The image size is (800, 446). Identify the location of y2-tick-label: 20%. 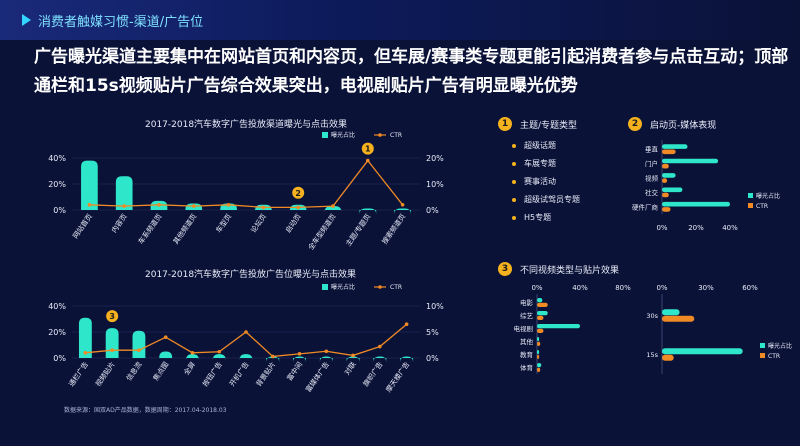
(435, 158).